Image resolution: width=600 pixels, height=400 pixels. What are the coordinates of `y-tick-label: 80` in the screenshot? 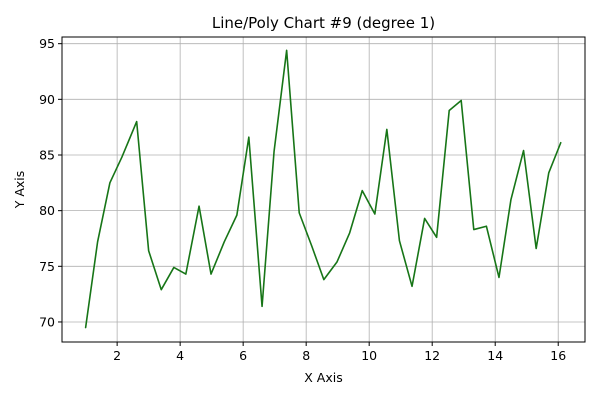 It's located at (47, 210).